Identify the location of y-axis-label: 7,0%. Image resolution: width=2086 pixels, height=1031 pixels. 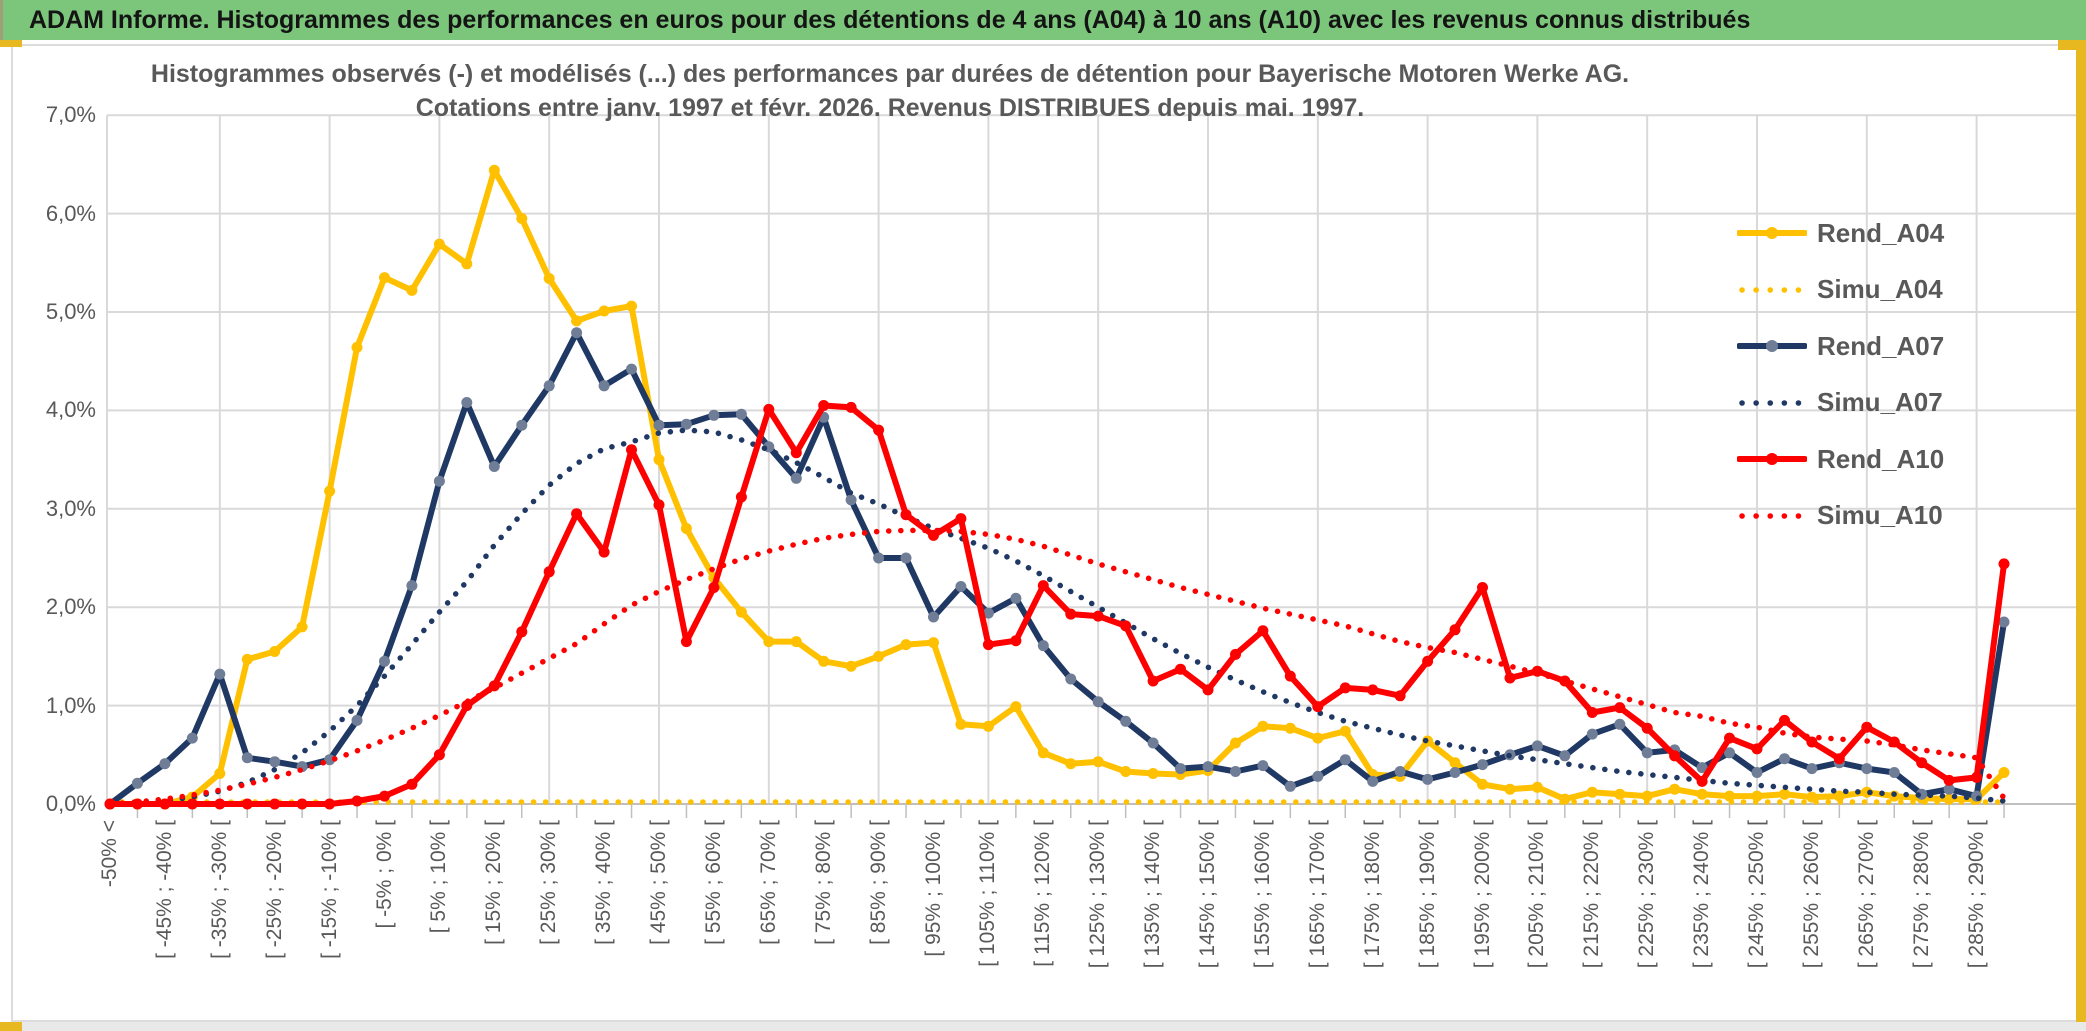
(70, 115).